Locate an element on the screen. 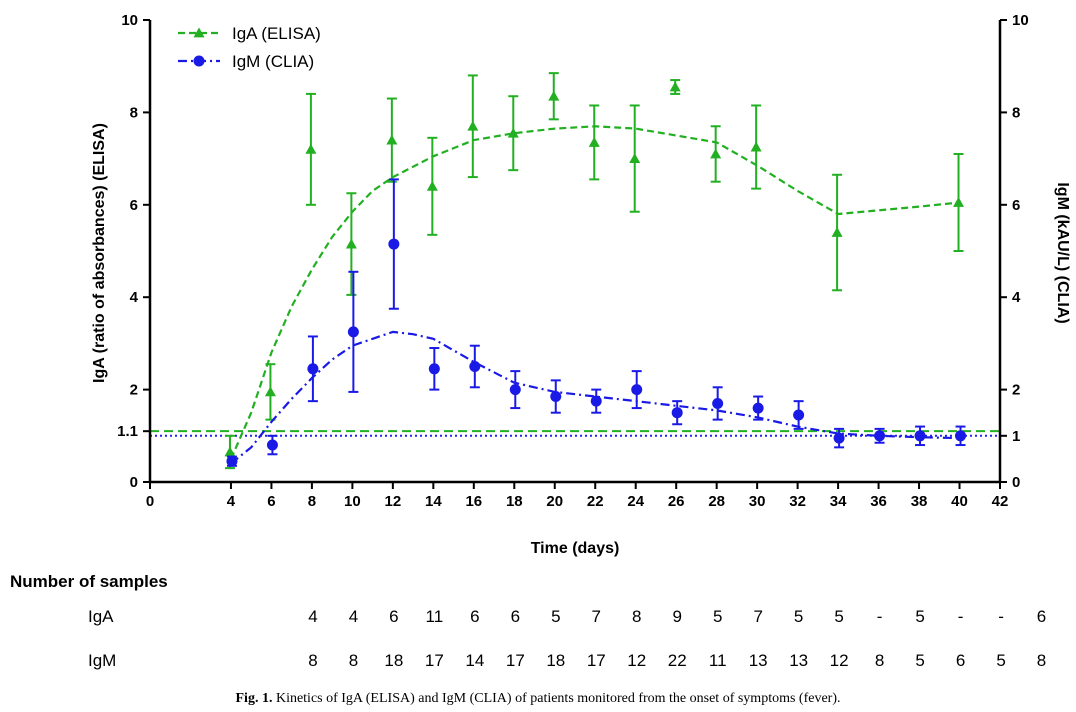 The image size is (1076, 712). y-right-tick-label: 4 is located at coordinates (1016, 297).